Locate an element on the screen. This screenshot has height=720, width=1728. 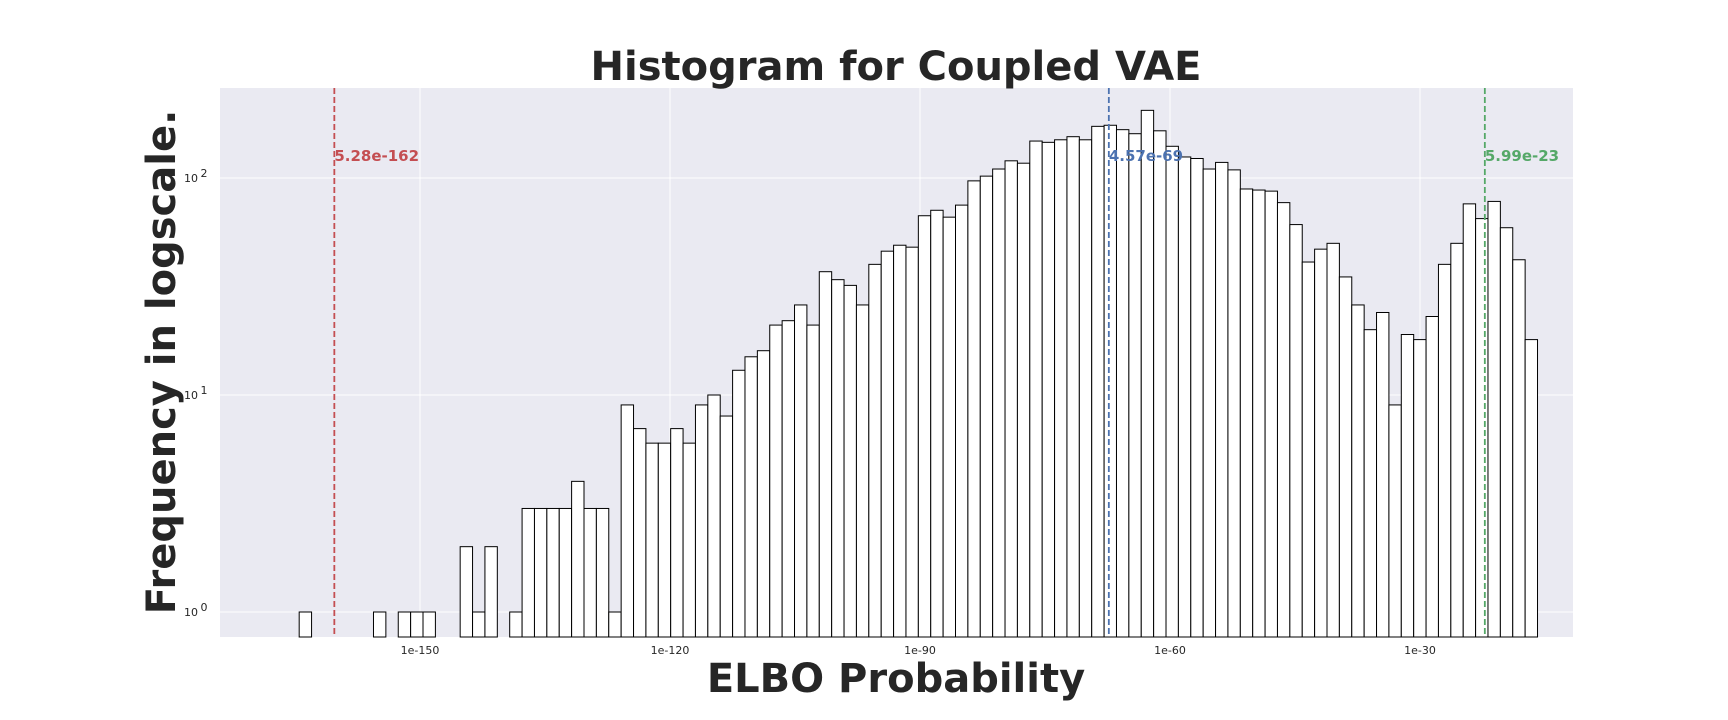
x-tick-label: 1e-30 is located at coordinates (1420, 650).